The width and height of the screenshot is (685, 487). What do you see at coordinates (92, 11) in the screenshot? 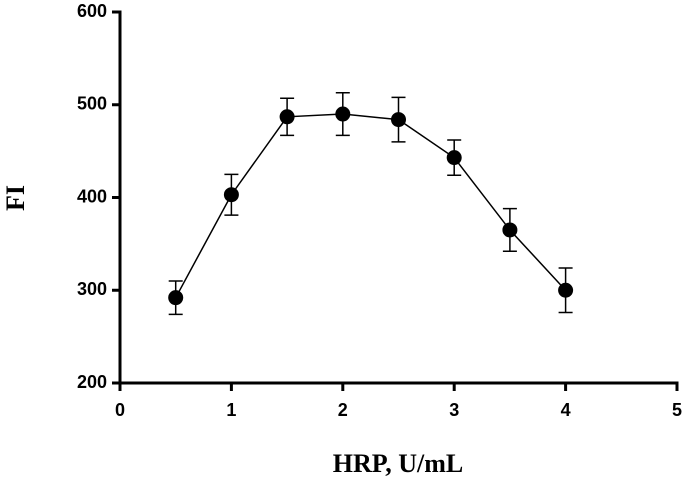
I see `y-tick-label: 600` at bounding box center [92, 11].